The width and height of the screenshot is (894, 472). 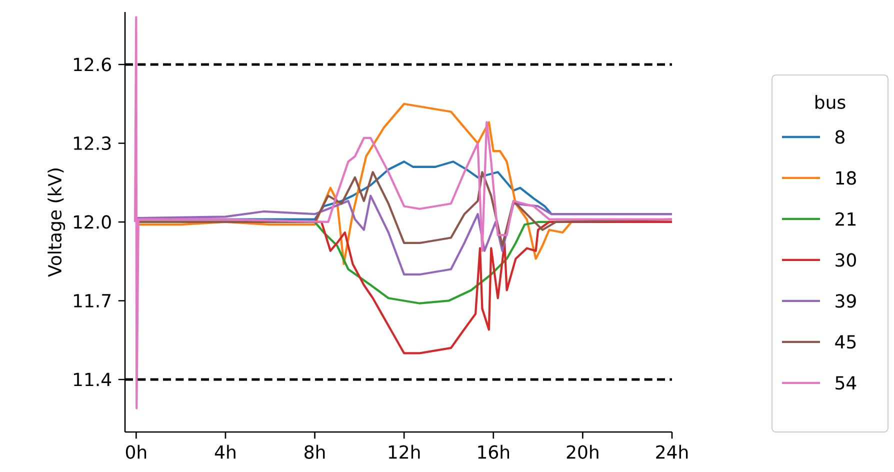 What do you see at coordinates (136, 451) in the screenshot?
I see `x-tick-label: 0h` at bounding box center [136, 451].